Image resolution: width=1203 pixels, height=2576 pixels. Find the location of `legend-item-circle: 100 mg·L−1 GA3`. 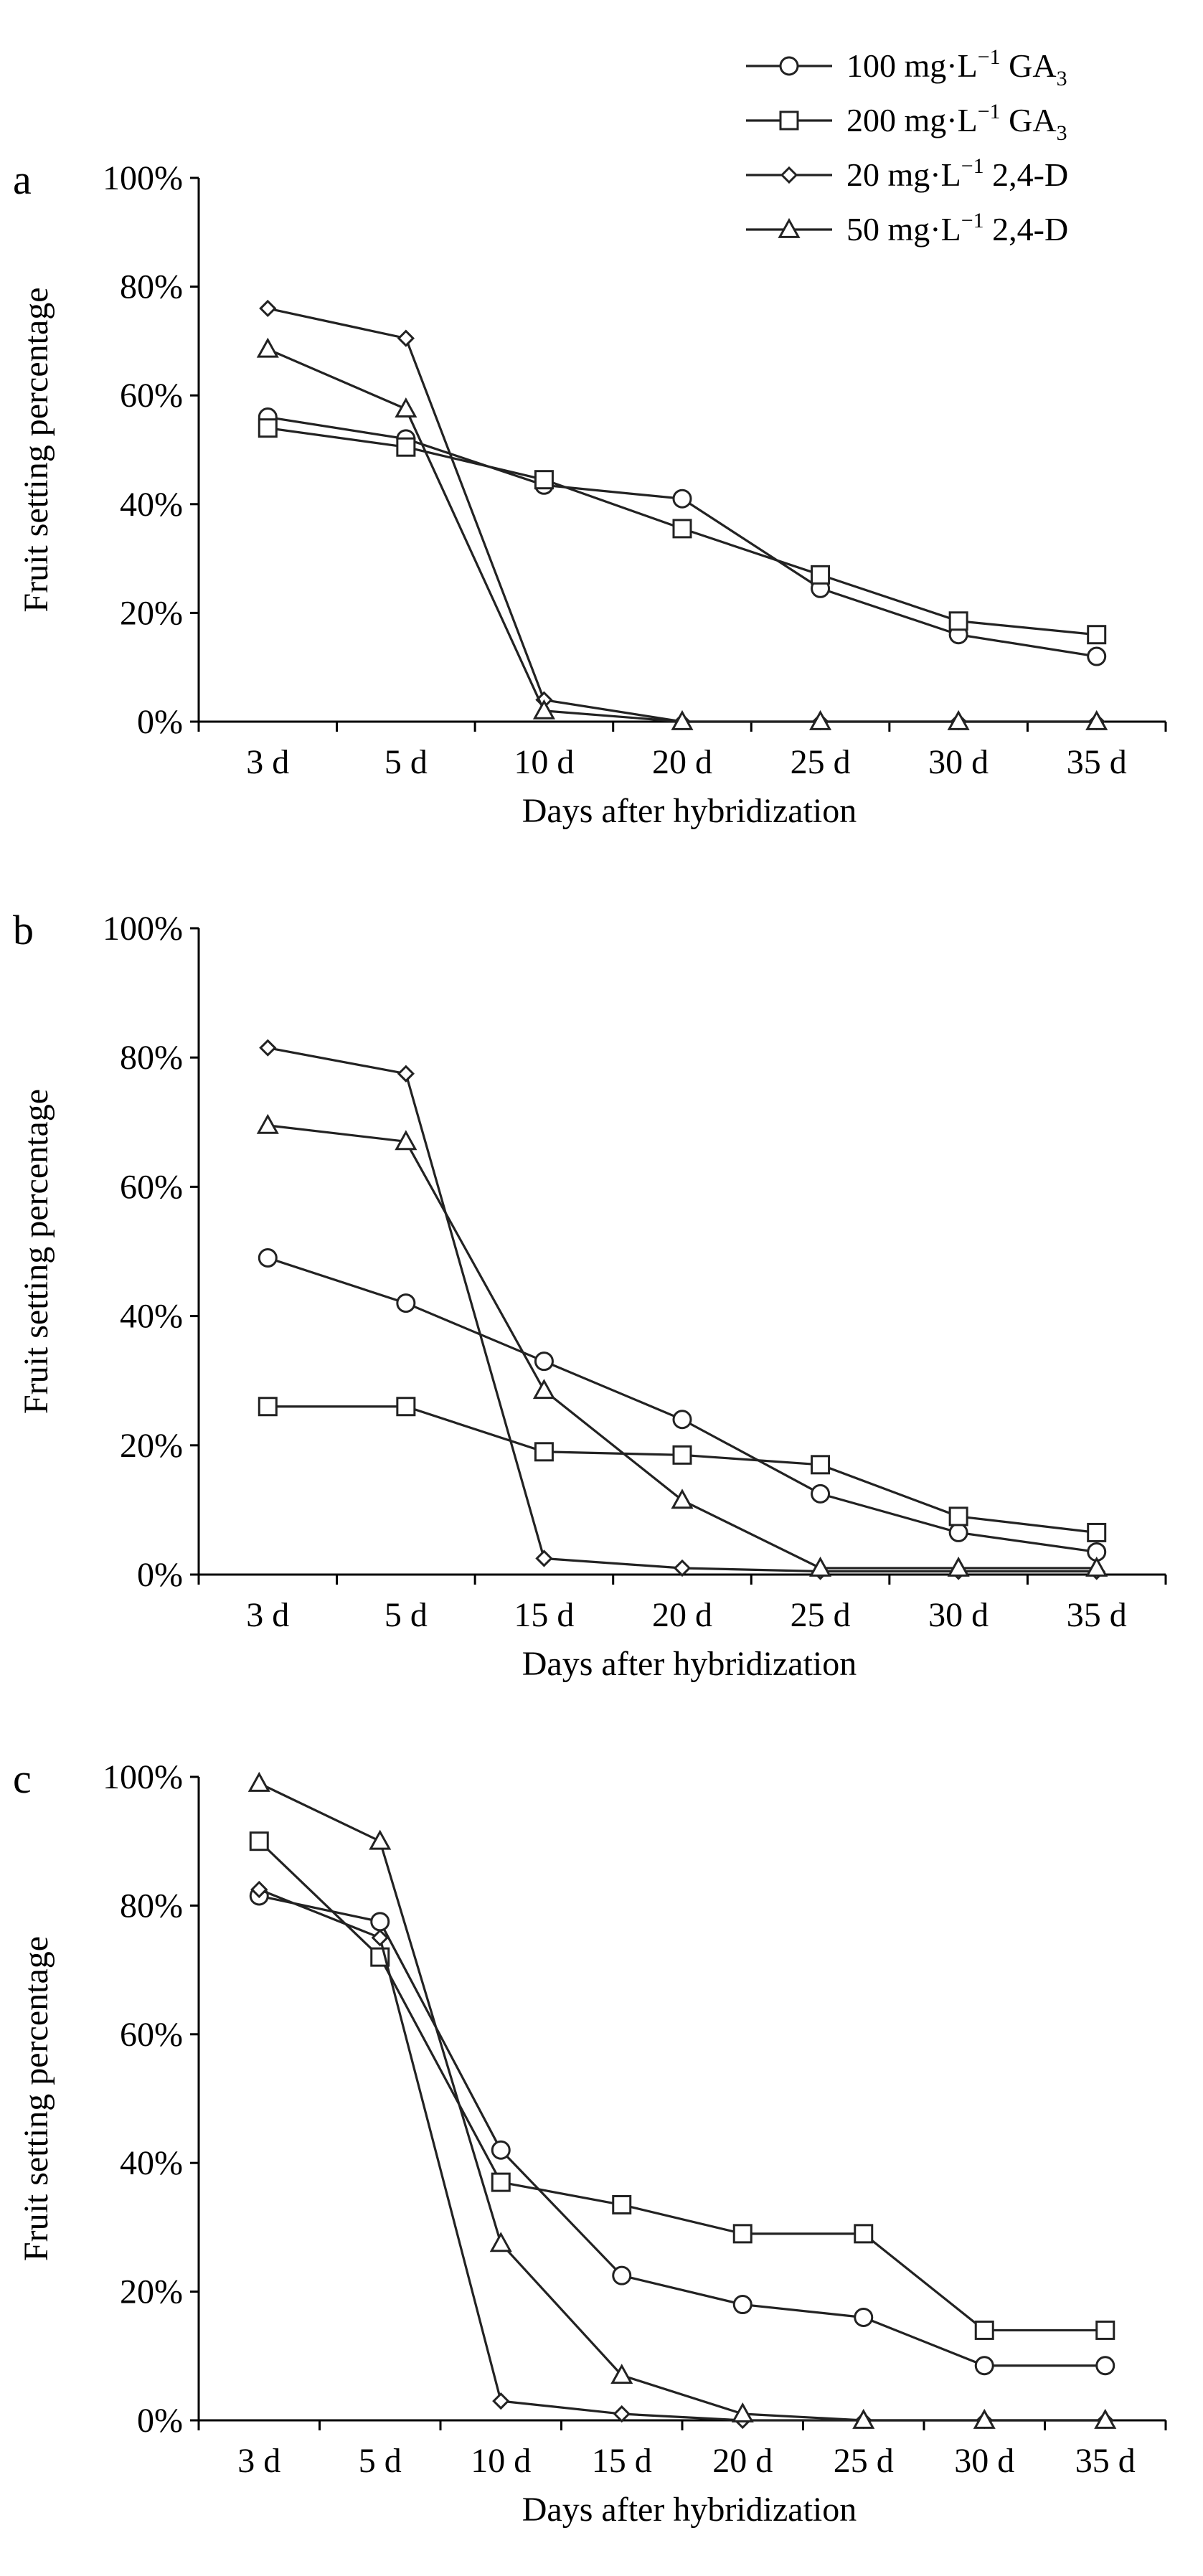

legend-item-circle: 100 mg·L−1 GA3 is located at coordinates (906, 67).